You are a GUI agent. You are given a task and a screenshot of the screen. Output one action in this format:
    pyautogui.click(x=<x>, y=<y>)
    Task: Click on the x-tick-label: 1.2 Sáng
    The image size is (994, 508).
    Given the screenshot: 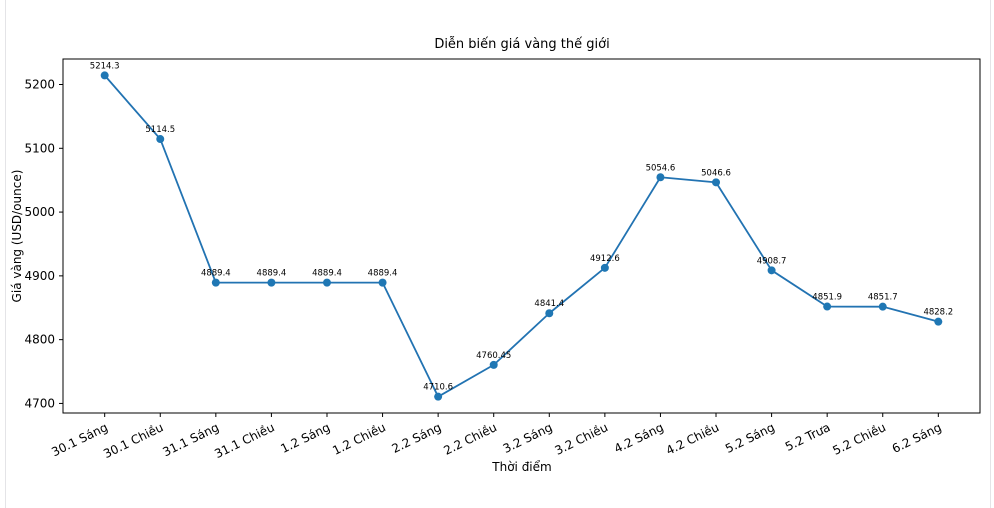 What is the action you would take?
    pyautogui.click(x=305, y=438)
    